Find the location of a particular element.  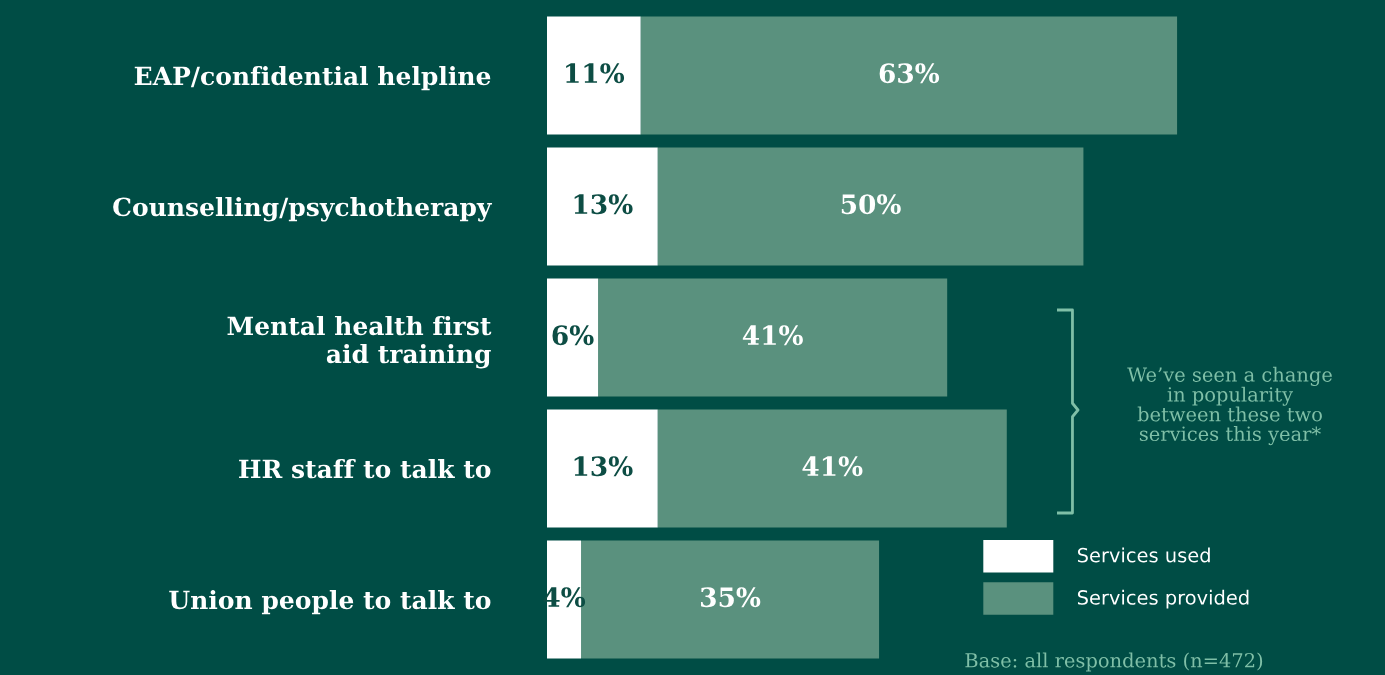

data-label: 50% is located at coordinates (871, 204).